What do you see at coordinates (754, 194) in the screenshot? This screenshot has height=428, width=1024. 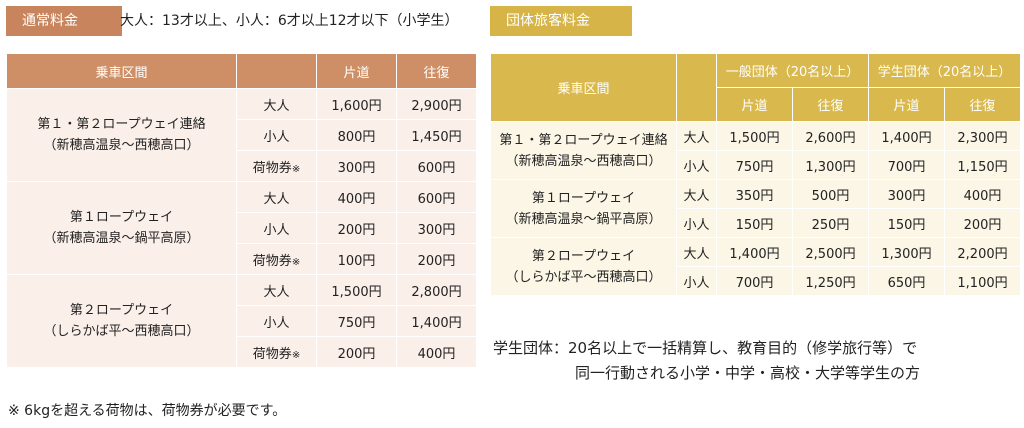 I see `general-one-way-cell: 350円` at bounding box center [754, 194].